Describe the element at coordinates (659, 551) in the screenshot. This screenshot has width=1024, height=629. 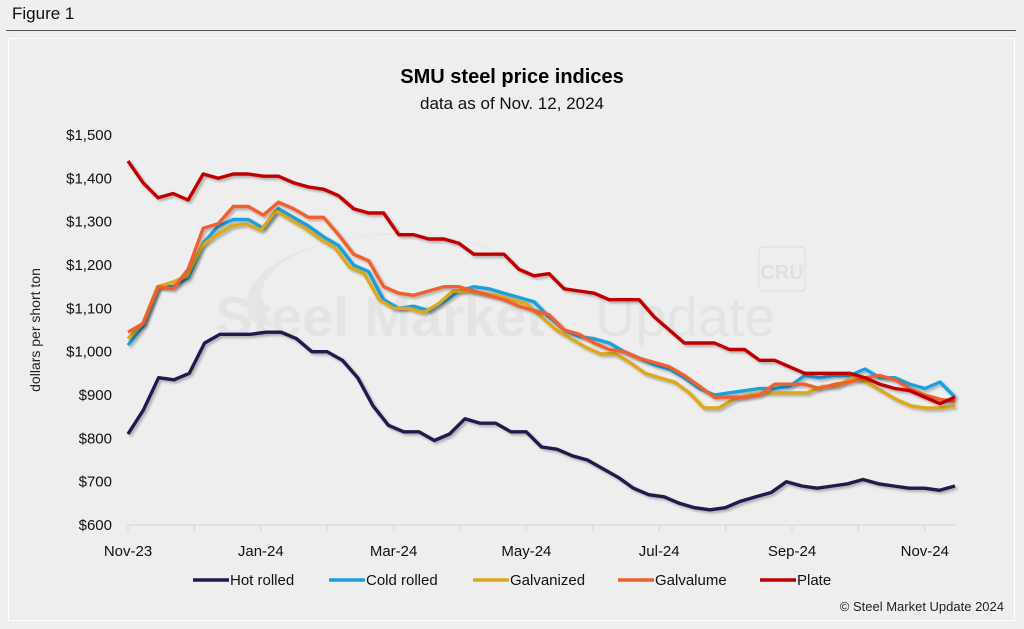
I see `x-tick-label: Jul-24` at that location.